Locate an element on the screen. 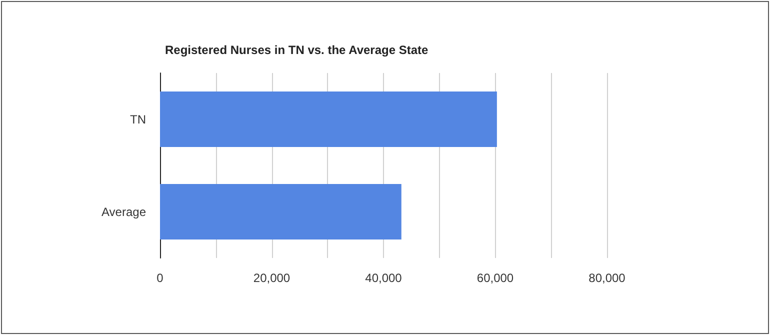 This screenshot has width=770, height=335. y-tick-label: Average is located at coordinates (124, 211).